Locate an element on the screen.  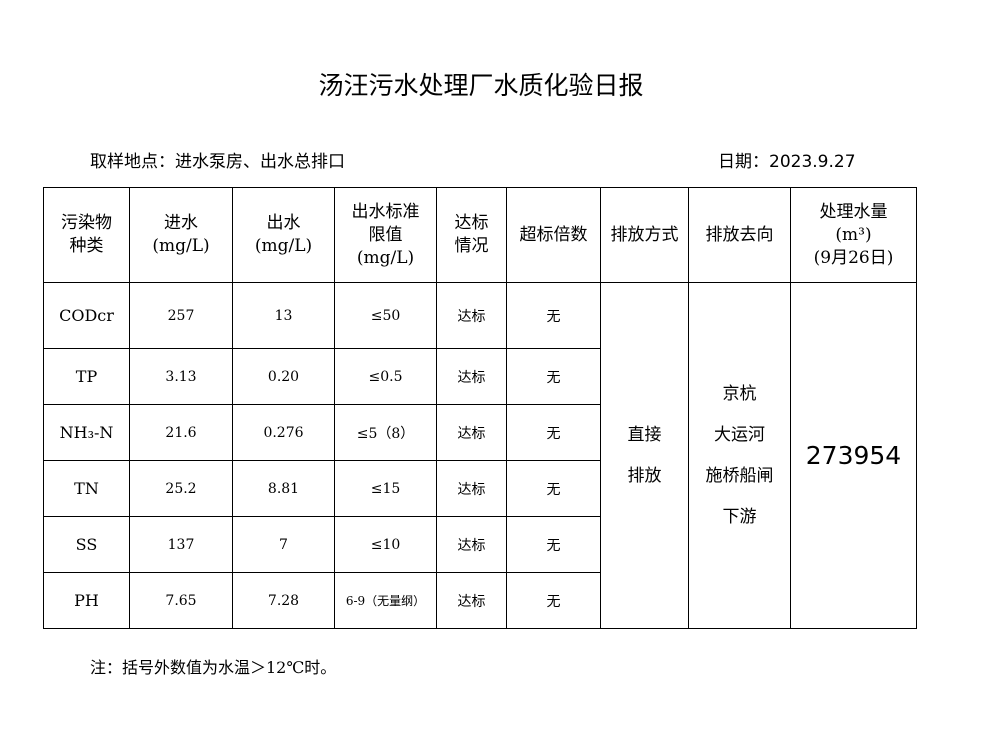
inflow-value: 257 is located at coordinates (181, 315).